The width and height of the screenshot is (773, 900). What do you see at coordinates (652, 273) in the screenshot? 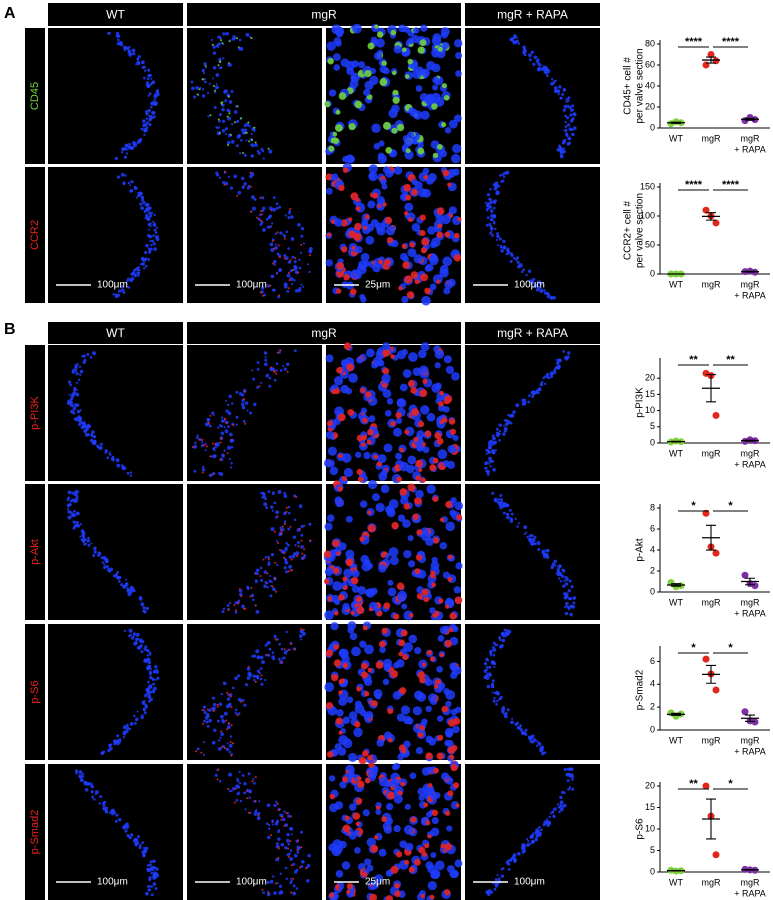
I see `y-tick-label: 0` at bounding box center [652, 273].